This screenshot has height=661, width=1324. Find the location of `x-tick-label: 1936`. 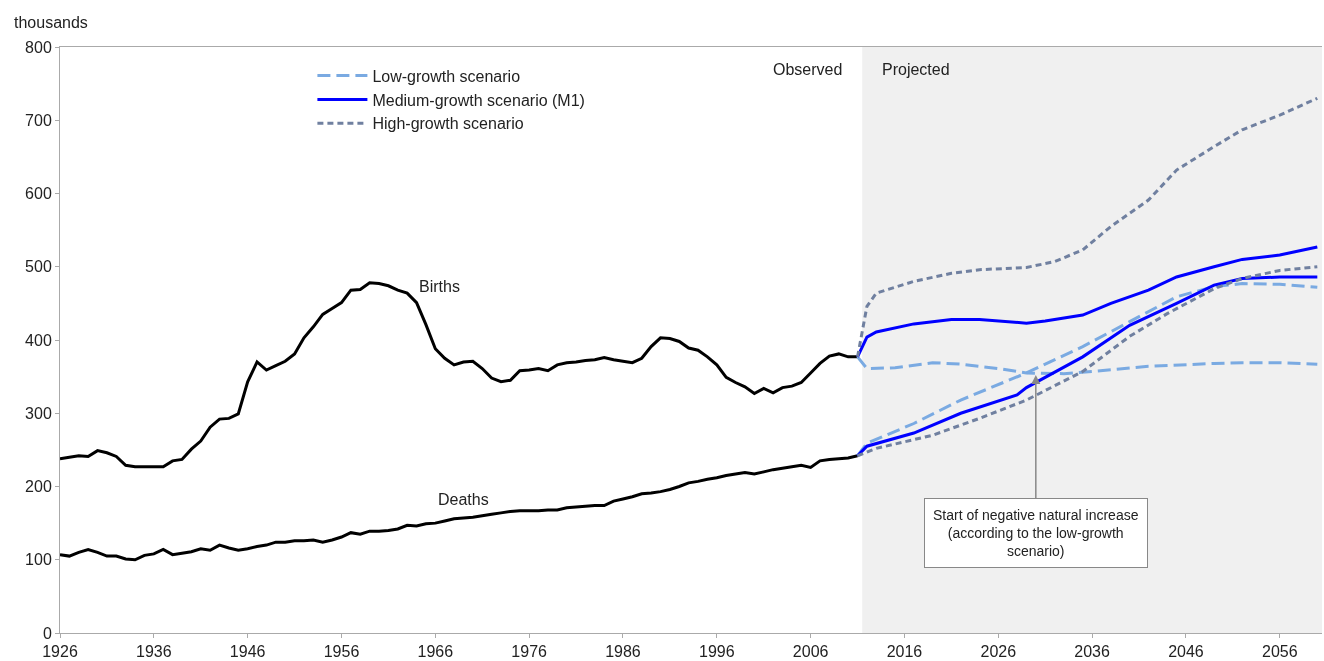

x-tick-label: 1936 is located at coordinates (154, 652).